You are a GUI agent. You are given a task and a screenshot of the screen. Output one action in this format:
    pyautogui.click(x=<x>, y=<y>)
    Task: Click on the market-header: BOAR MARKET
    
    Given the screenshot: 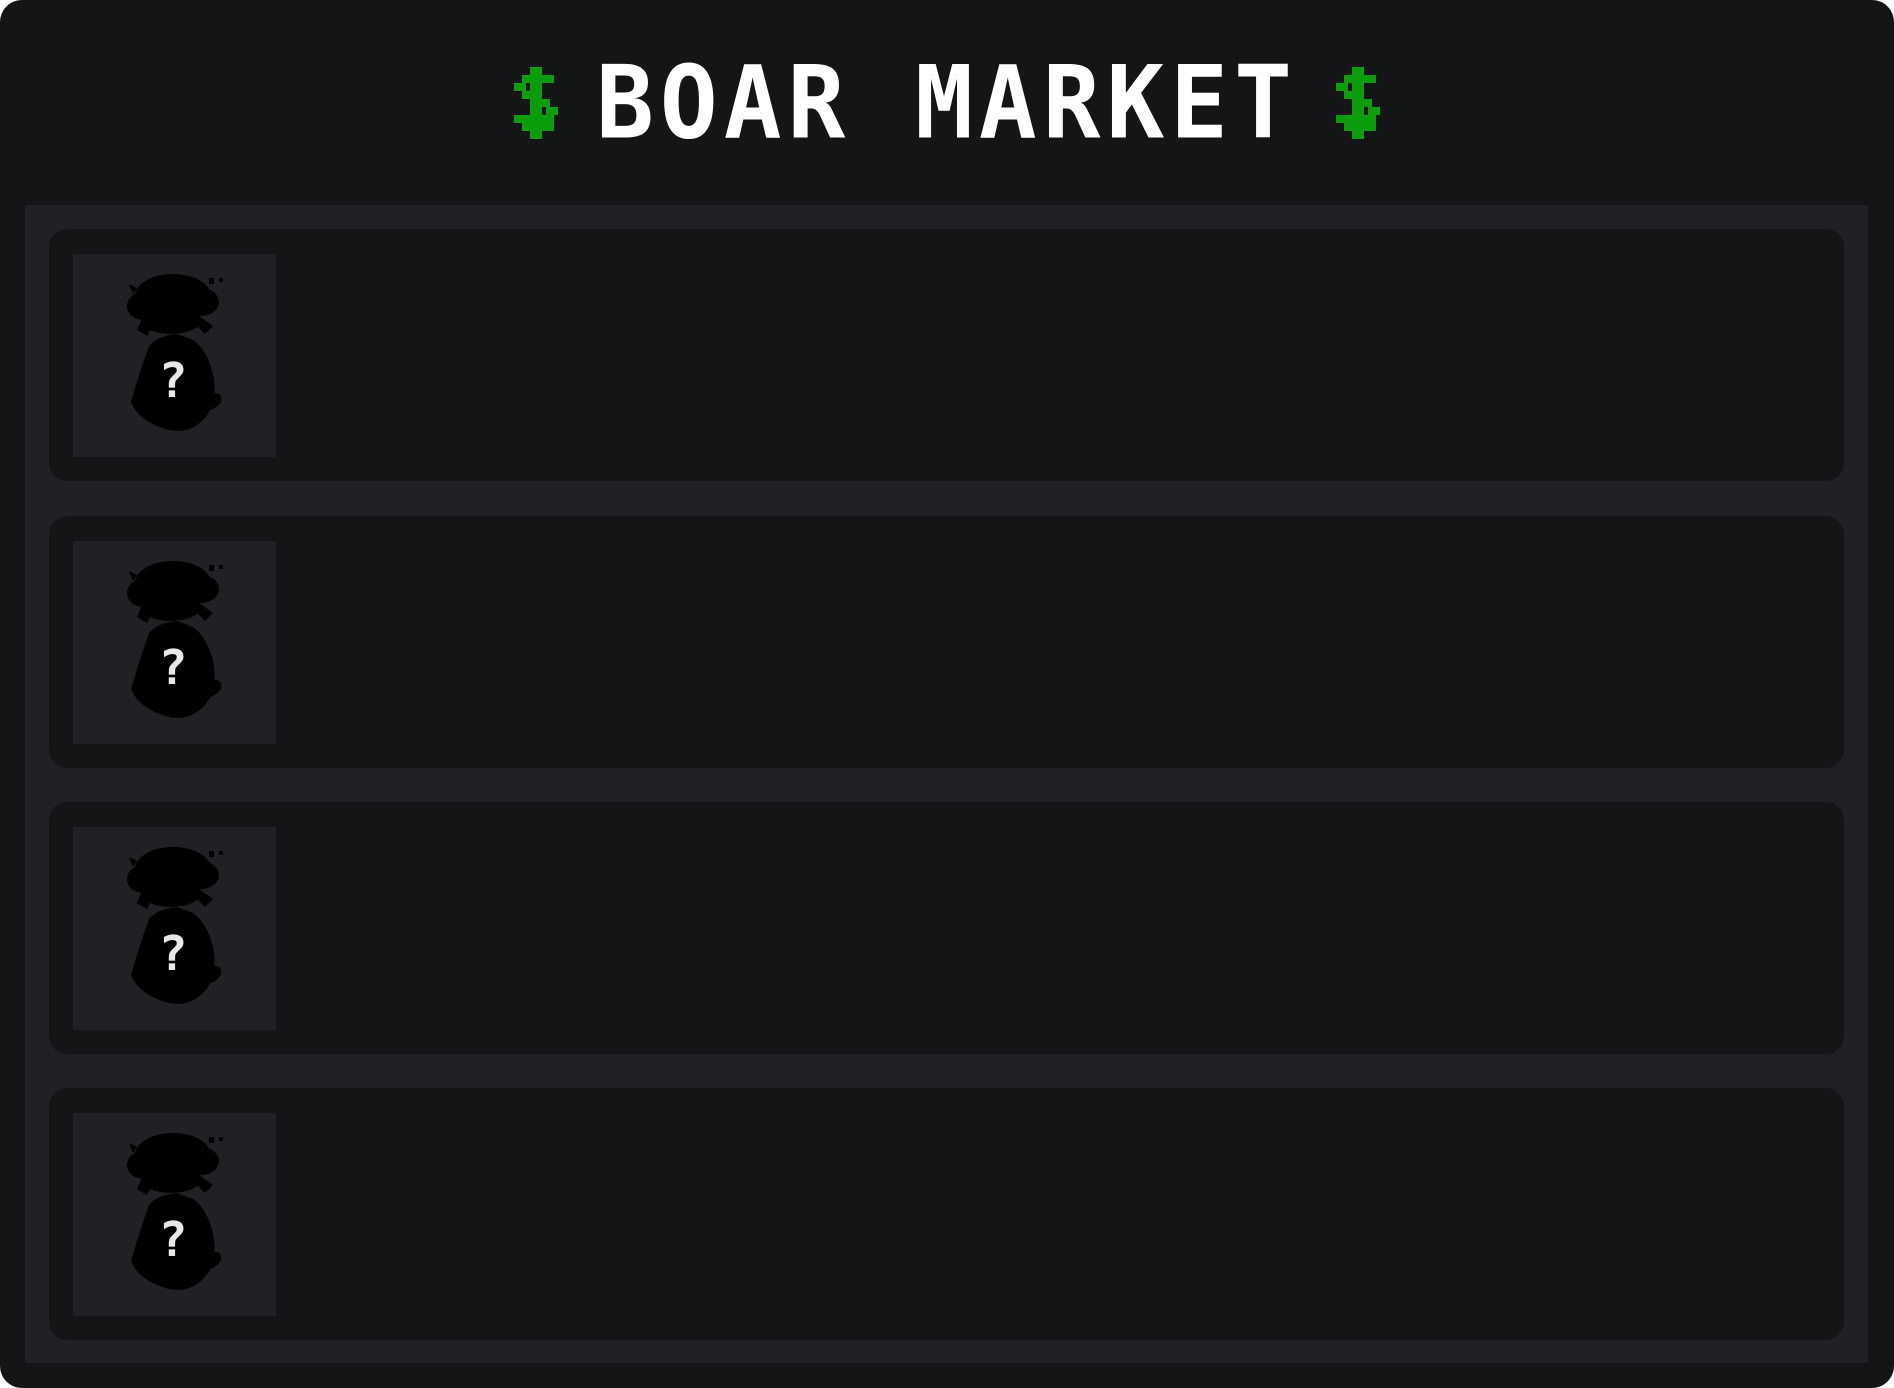 What is the action you would take?
    pyautogui.click(x=947, y=102)
    